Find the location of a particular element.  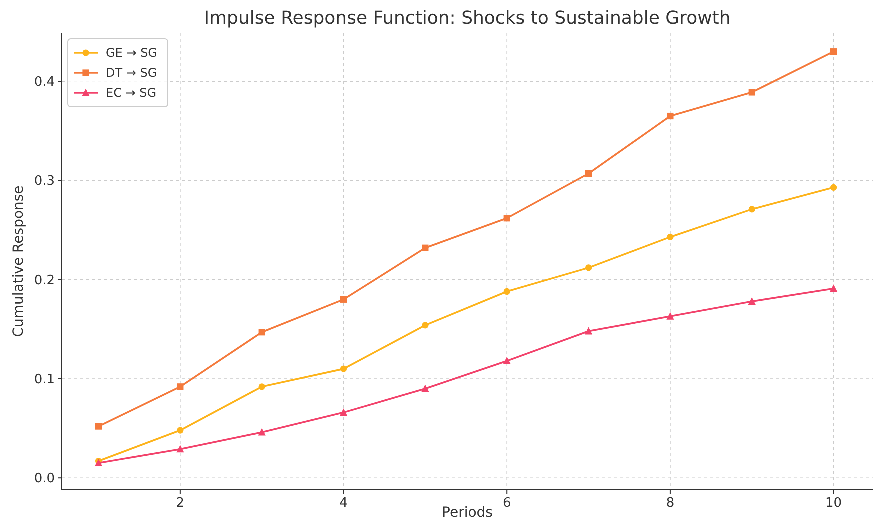

x-tick-label: 6 is located at coordinates (507, 503).